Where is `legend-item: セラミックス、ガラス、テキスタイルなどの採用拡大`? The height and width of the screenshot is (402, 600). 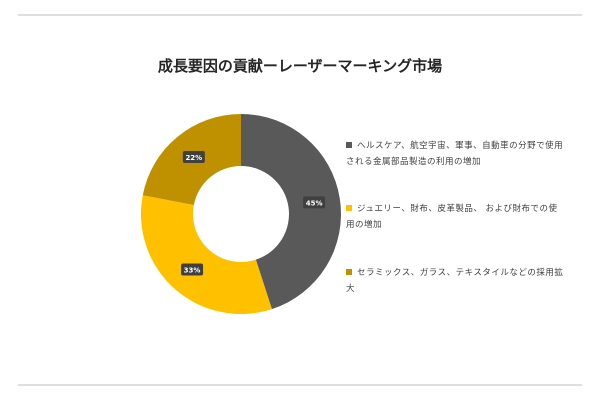
legend-item: セラミックス、ガラス、テキスタイルなどの採用拡大 is located at coordinates (456, 281).